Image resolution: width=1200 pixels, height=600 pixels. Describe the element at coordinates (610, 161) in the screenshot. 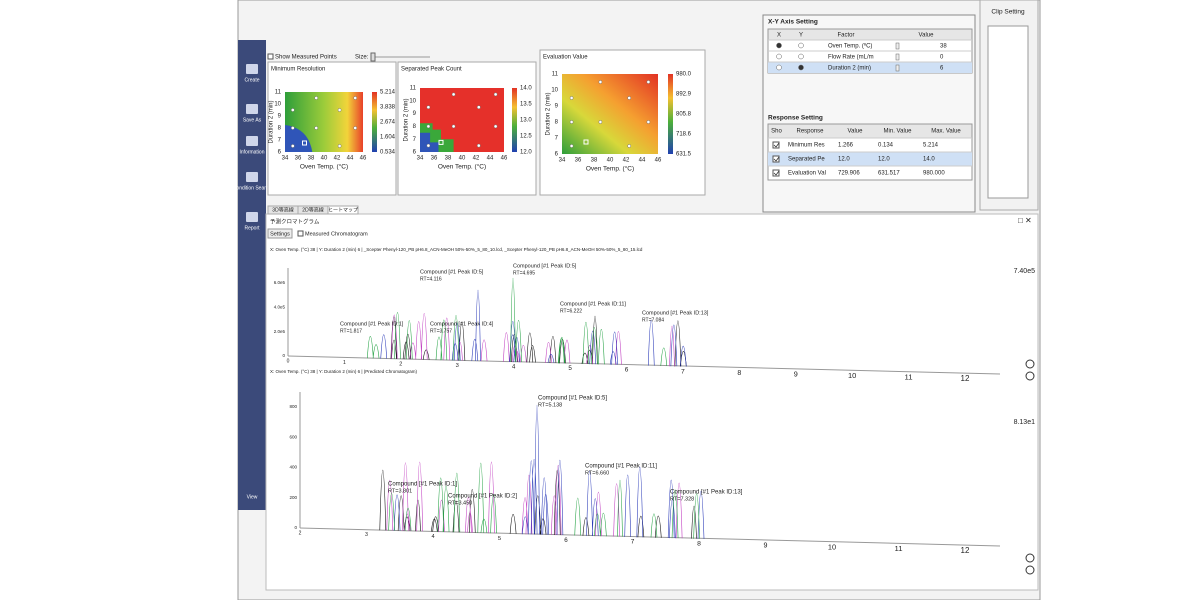

I see `x-tick-label: 40` at that location.